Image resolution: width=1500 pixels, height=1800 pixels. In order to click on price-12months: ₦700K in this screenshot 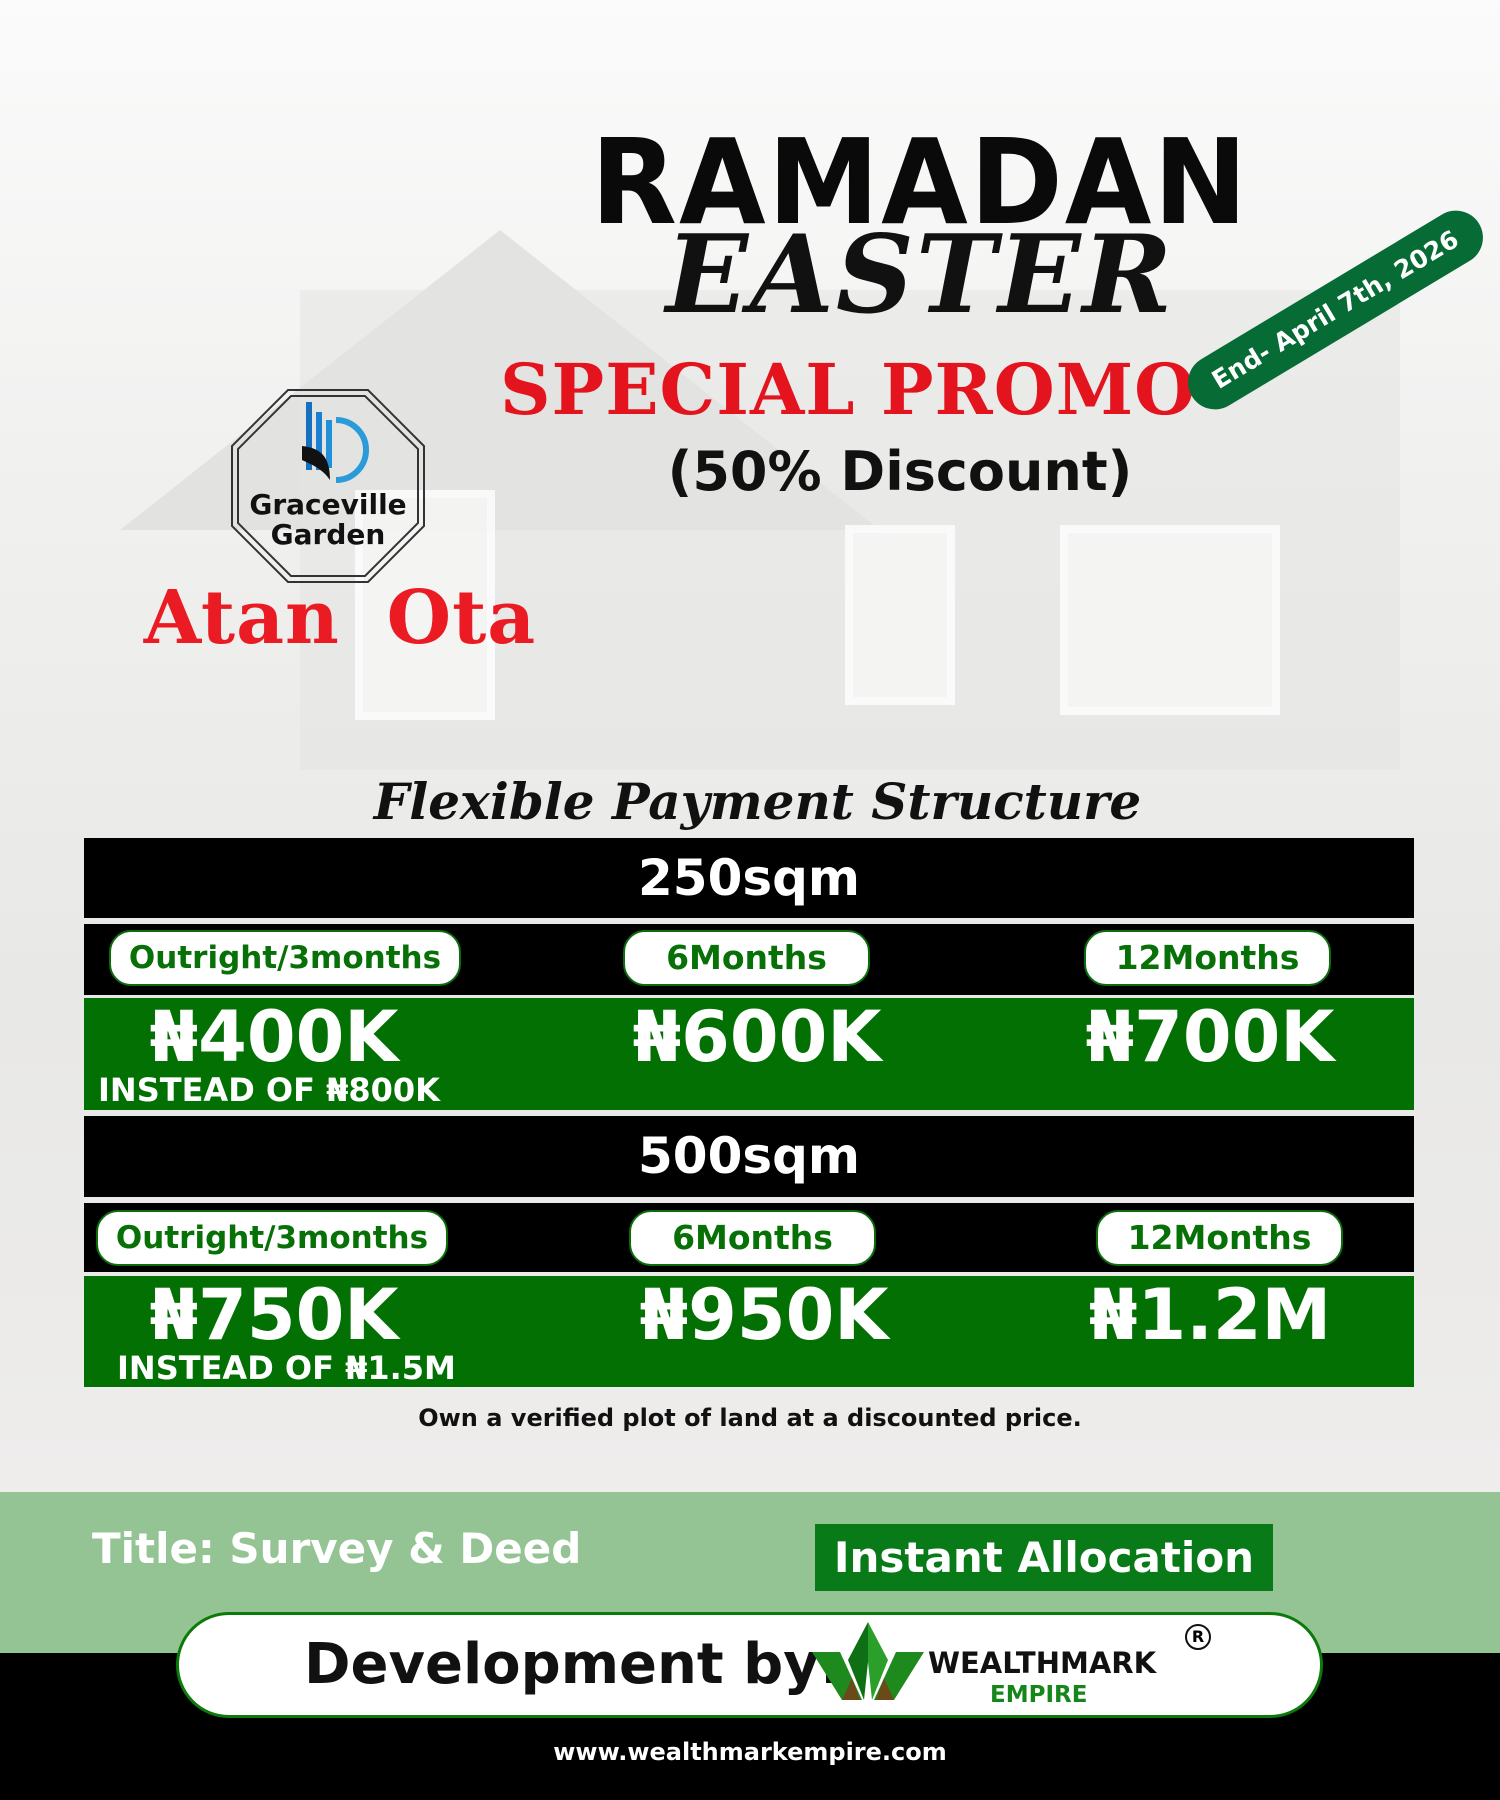, I will do `click(1210, 1037)`.